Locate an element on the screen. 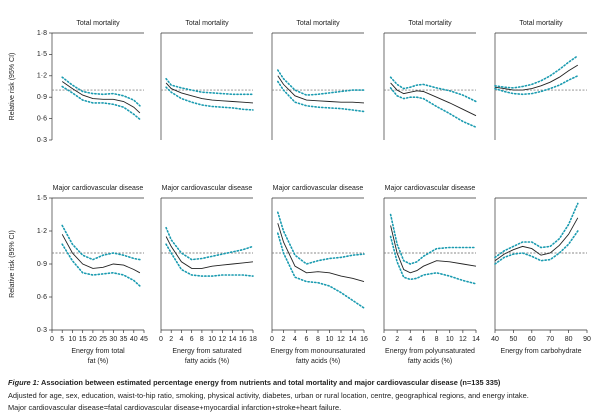  x-tick-label: 80 is located at coordinates (569, 339).